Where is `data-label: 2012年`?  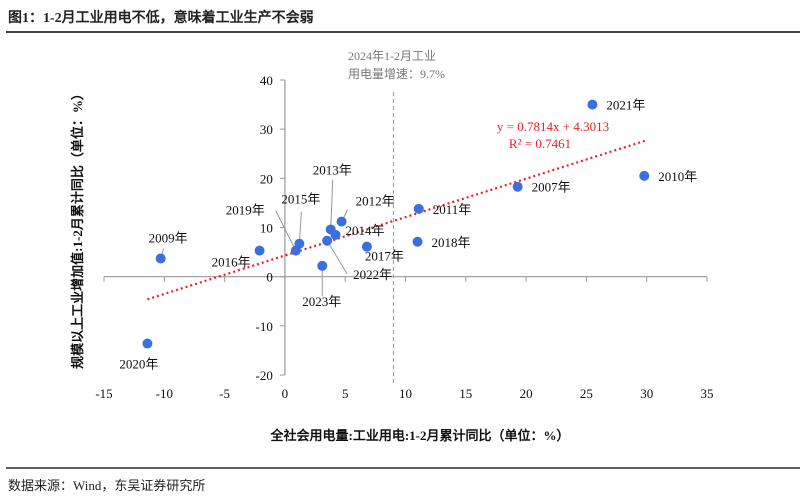
data-label: 2012年 is located at coordinates (375, 201).